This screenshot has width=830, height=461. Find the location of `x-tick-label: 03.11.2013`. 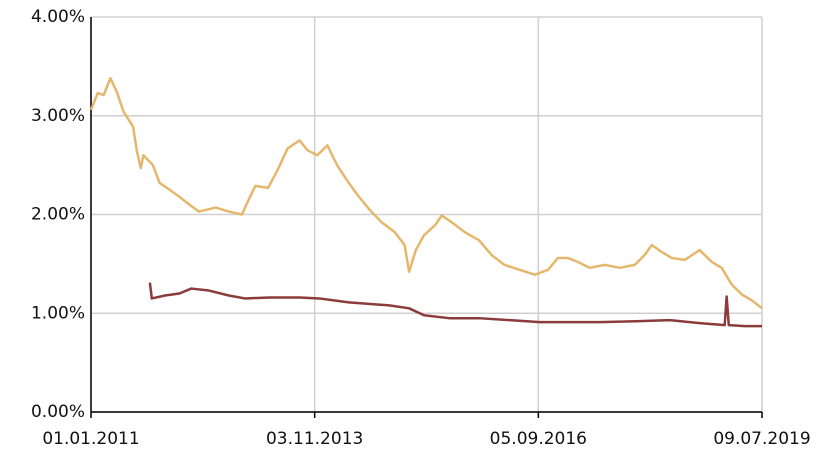

x-tick-label: 03.11.2013 is located at coordinates (314, 439).